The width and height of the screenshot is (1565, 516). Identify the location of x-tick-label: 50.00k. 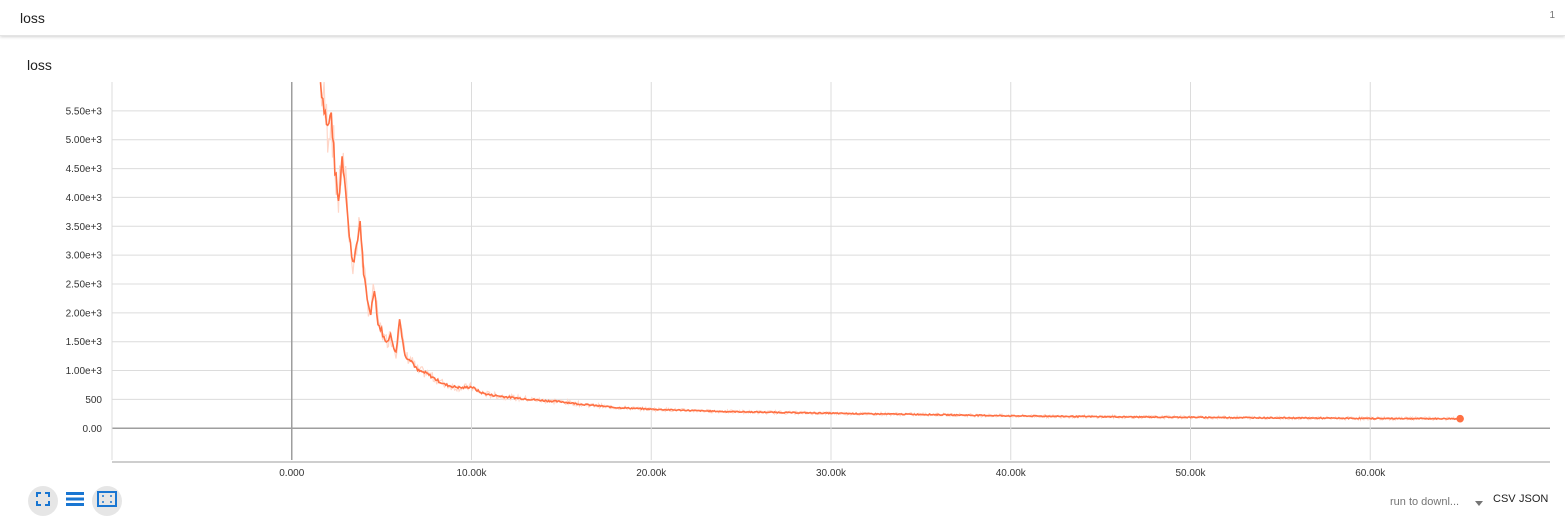
(1190, 473).